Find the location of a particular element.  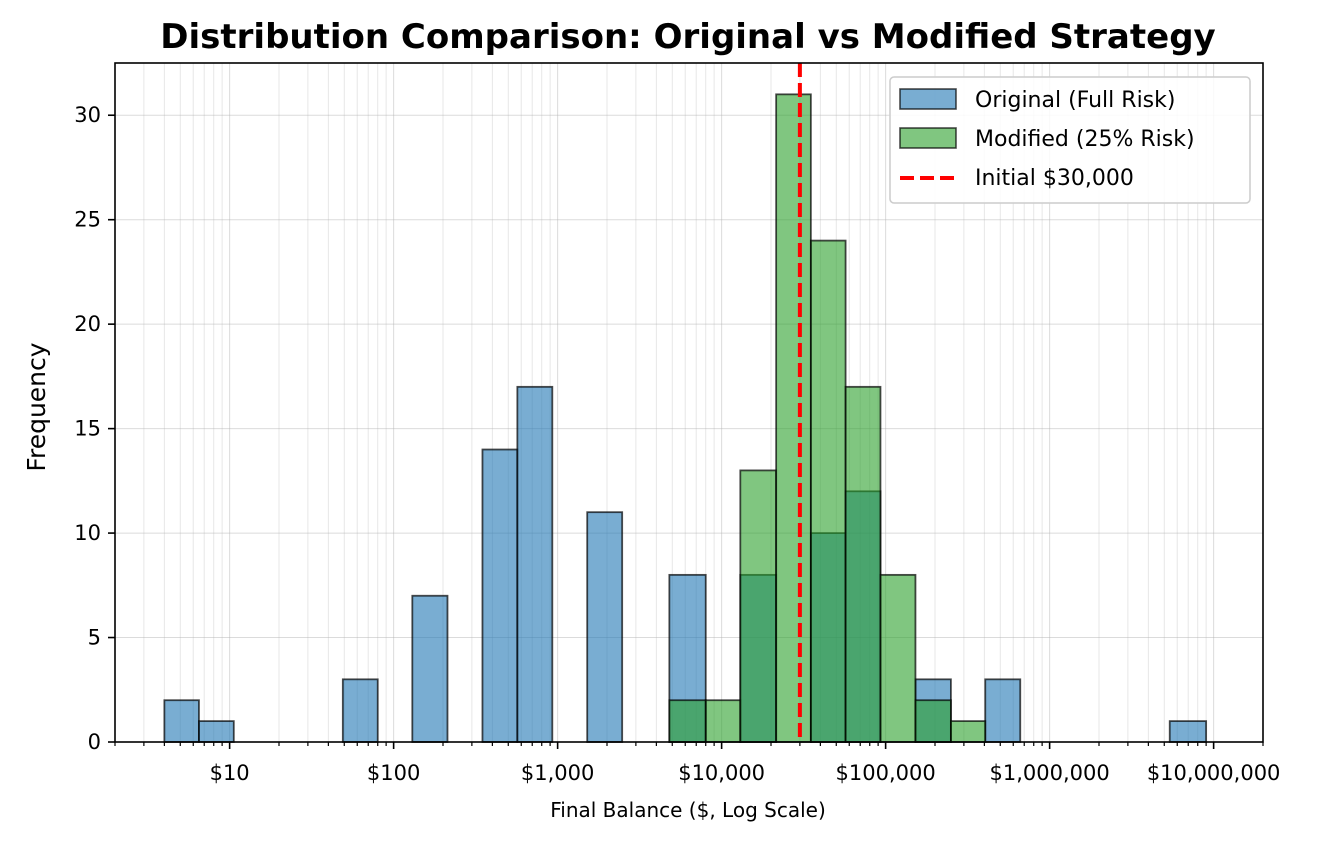

x-tick-label: $10,000,000 is located at coordinates (1214, 773).